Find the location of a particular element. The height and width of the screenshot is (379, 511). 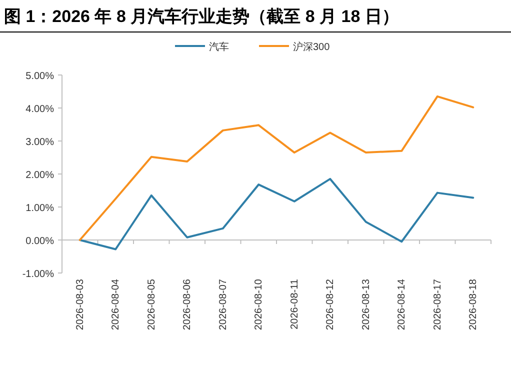

x-tick-label: 2026-08-10 is located at coordinates (259, 304).